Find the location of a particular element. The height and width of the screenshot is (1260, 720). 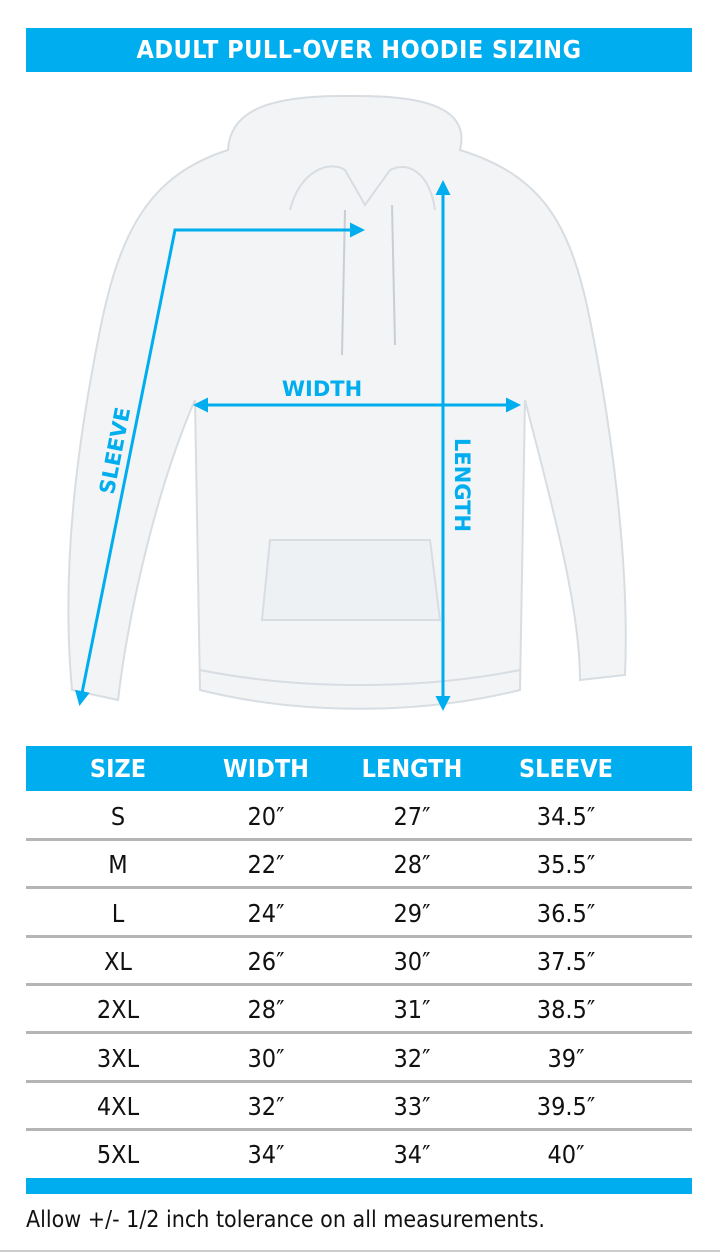

cell-length: 31″ is located at coordinates (412, 1010).